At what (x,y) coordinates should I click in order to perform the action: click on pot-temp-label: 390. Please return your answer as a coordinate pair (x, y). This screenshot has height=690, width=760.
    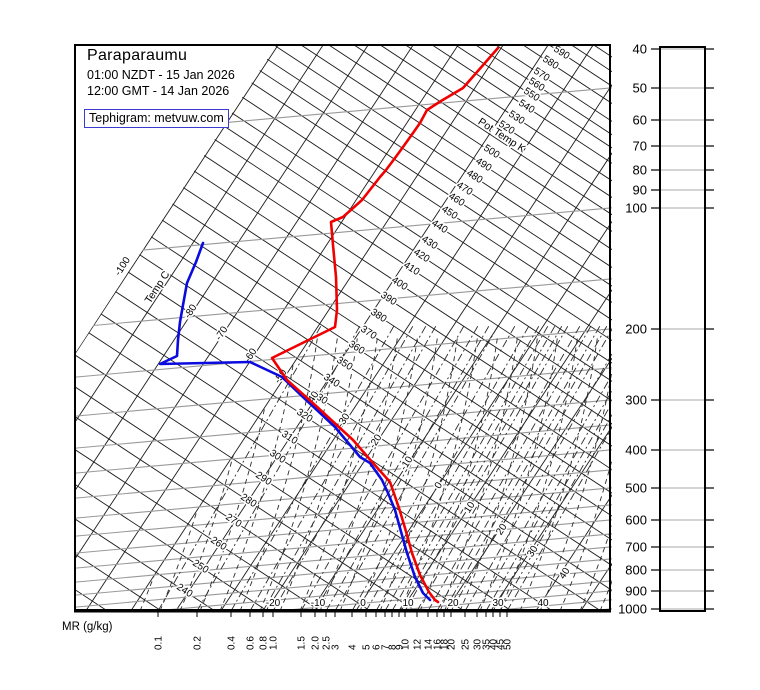
    Looking at the image, I should click on (388, 299).